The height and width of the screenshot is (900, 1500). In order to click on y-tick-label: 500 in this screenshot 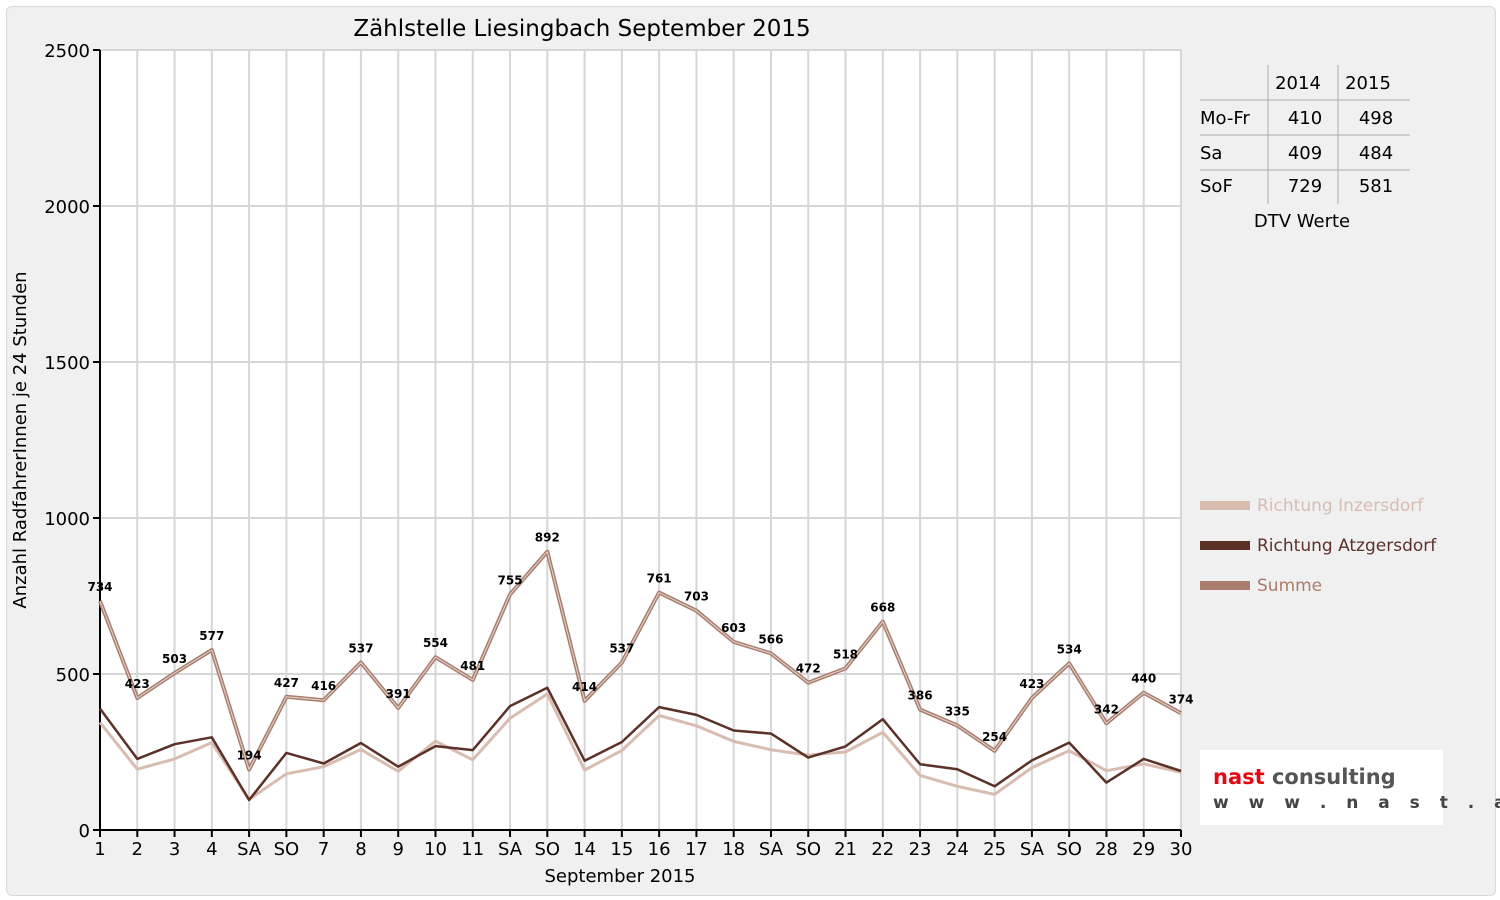, I will do `click(73, 675)`.